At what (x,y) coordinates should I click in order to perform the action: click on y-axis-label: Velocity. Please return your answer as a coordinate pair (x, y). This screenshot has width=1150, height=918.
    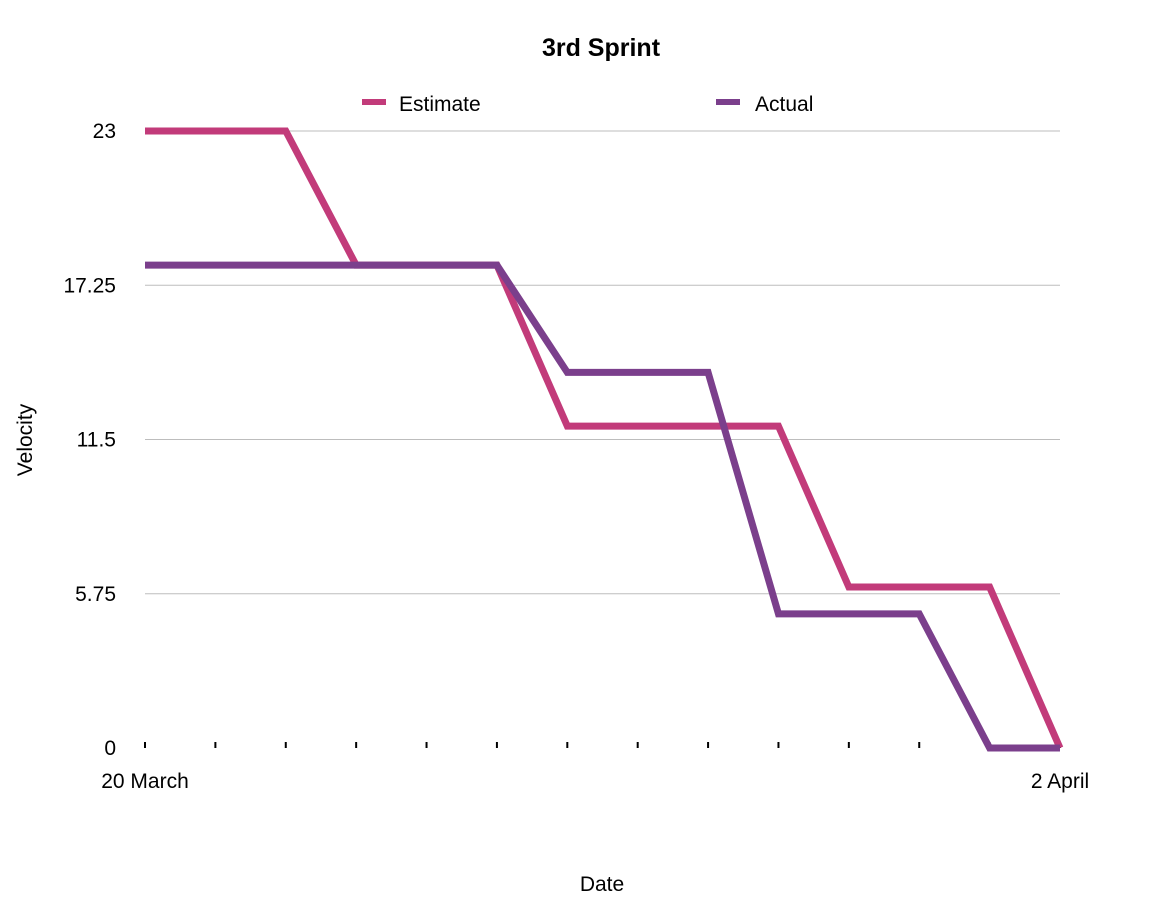
    Looking at the image, I should click on (25, 439).